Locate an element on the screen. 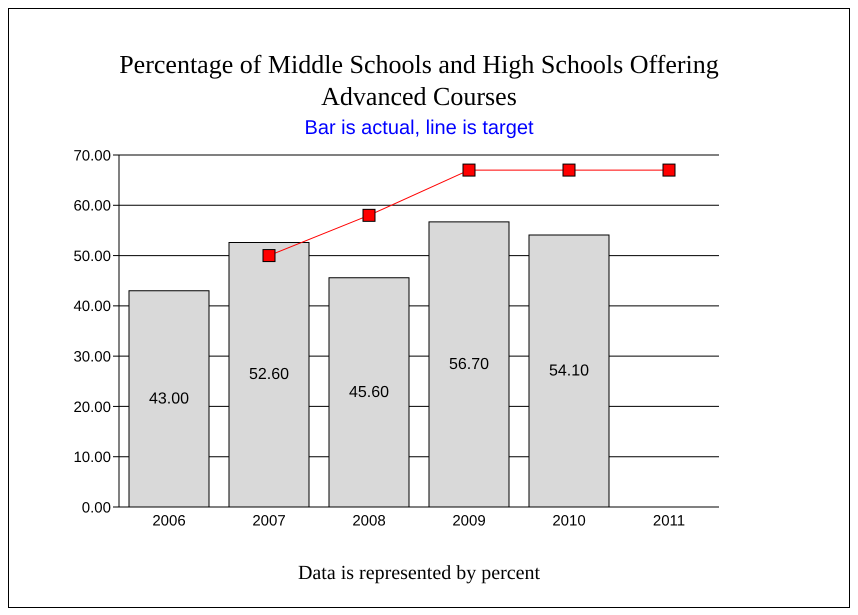  data-label: 43.00 is located at coordinates (169, 399).